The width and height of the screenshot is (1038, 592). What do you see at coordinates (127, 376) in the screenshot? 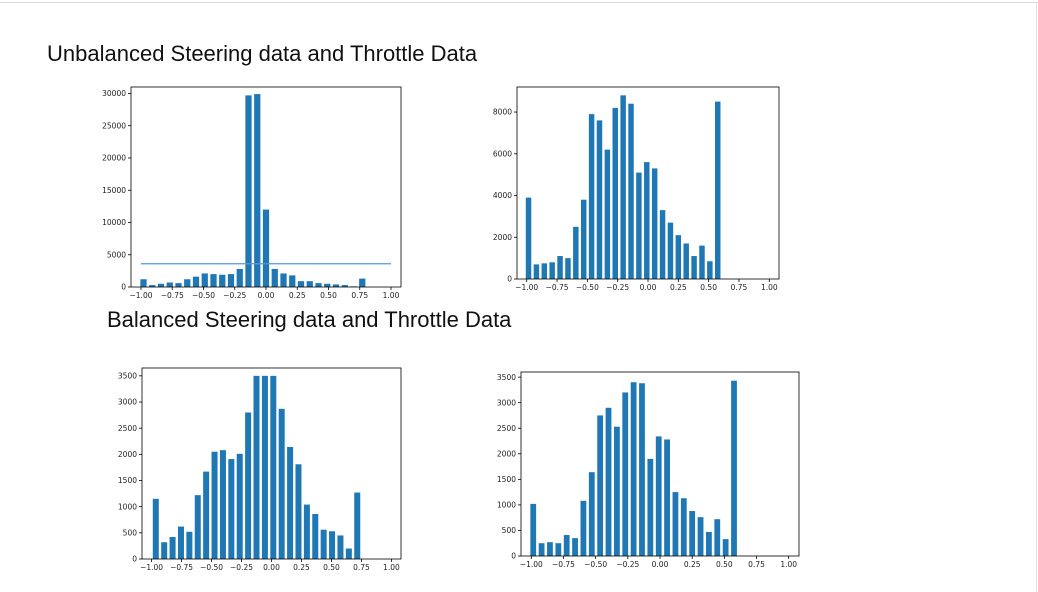
I see `y-tick-label: 3500` at bounding box center [127, 376].